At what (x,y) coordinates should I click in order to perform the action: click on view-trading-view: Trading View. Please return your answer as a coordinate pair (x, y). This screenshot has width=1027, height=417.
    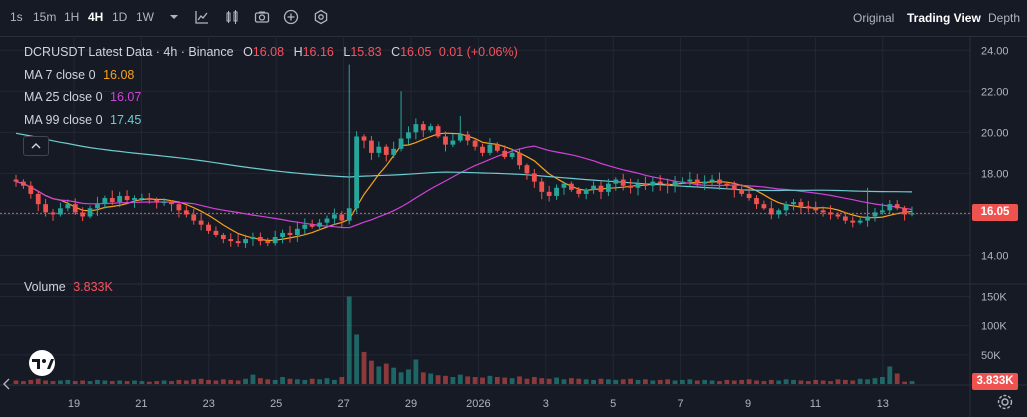
    Looking at the image, I should click on (944, 18).